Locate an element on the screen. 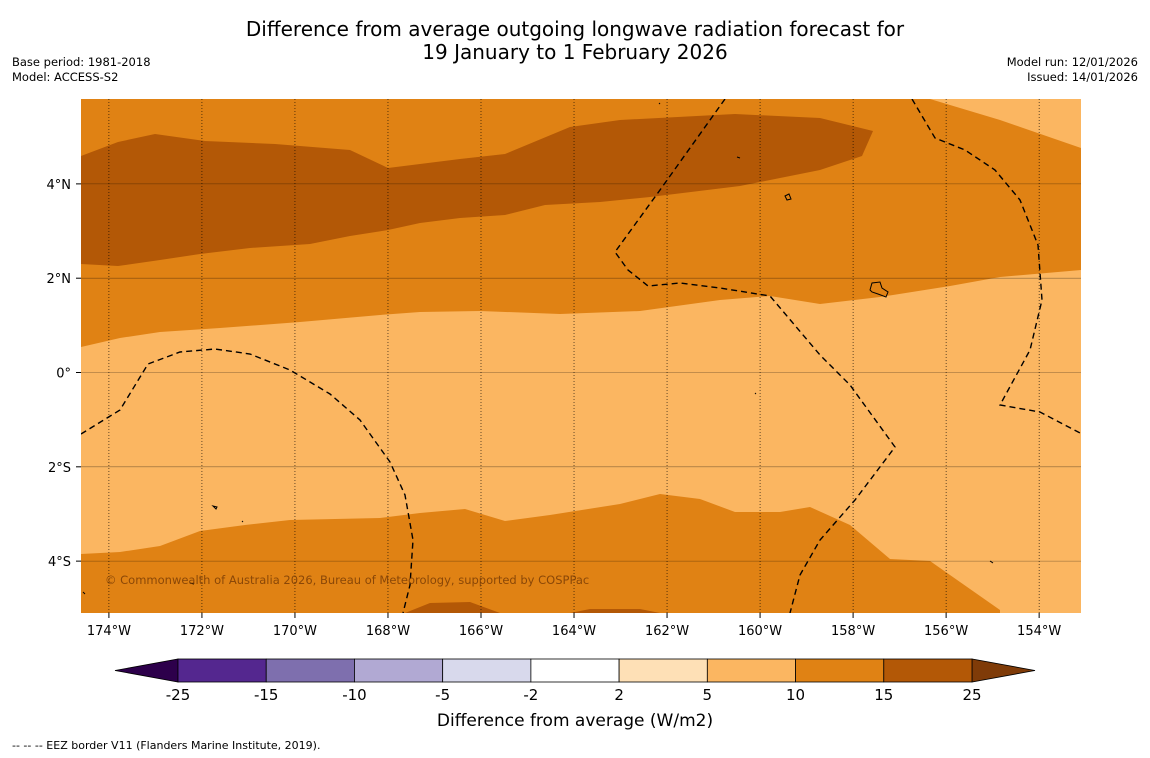 The width and height of the screenshot is (1150, 758). lon-tick-label: 154°W is located at coordinates (1039, 631).